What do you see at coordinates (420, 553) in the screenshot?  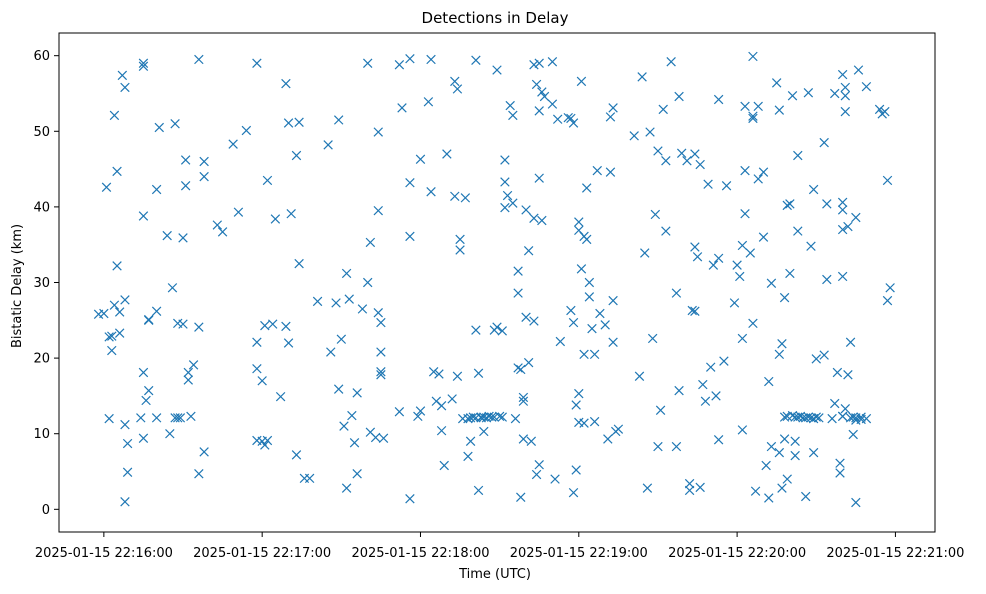 I see `x-tick-label: 2025-01-15 22:18:00` at bounding box center [420, 553].